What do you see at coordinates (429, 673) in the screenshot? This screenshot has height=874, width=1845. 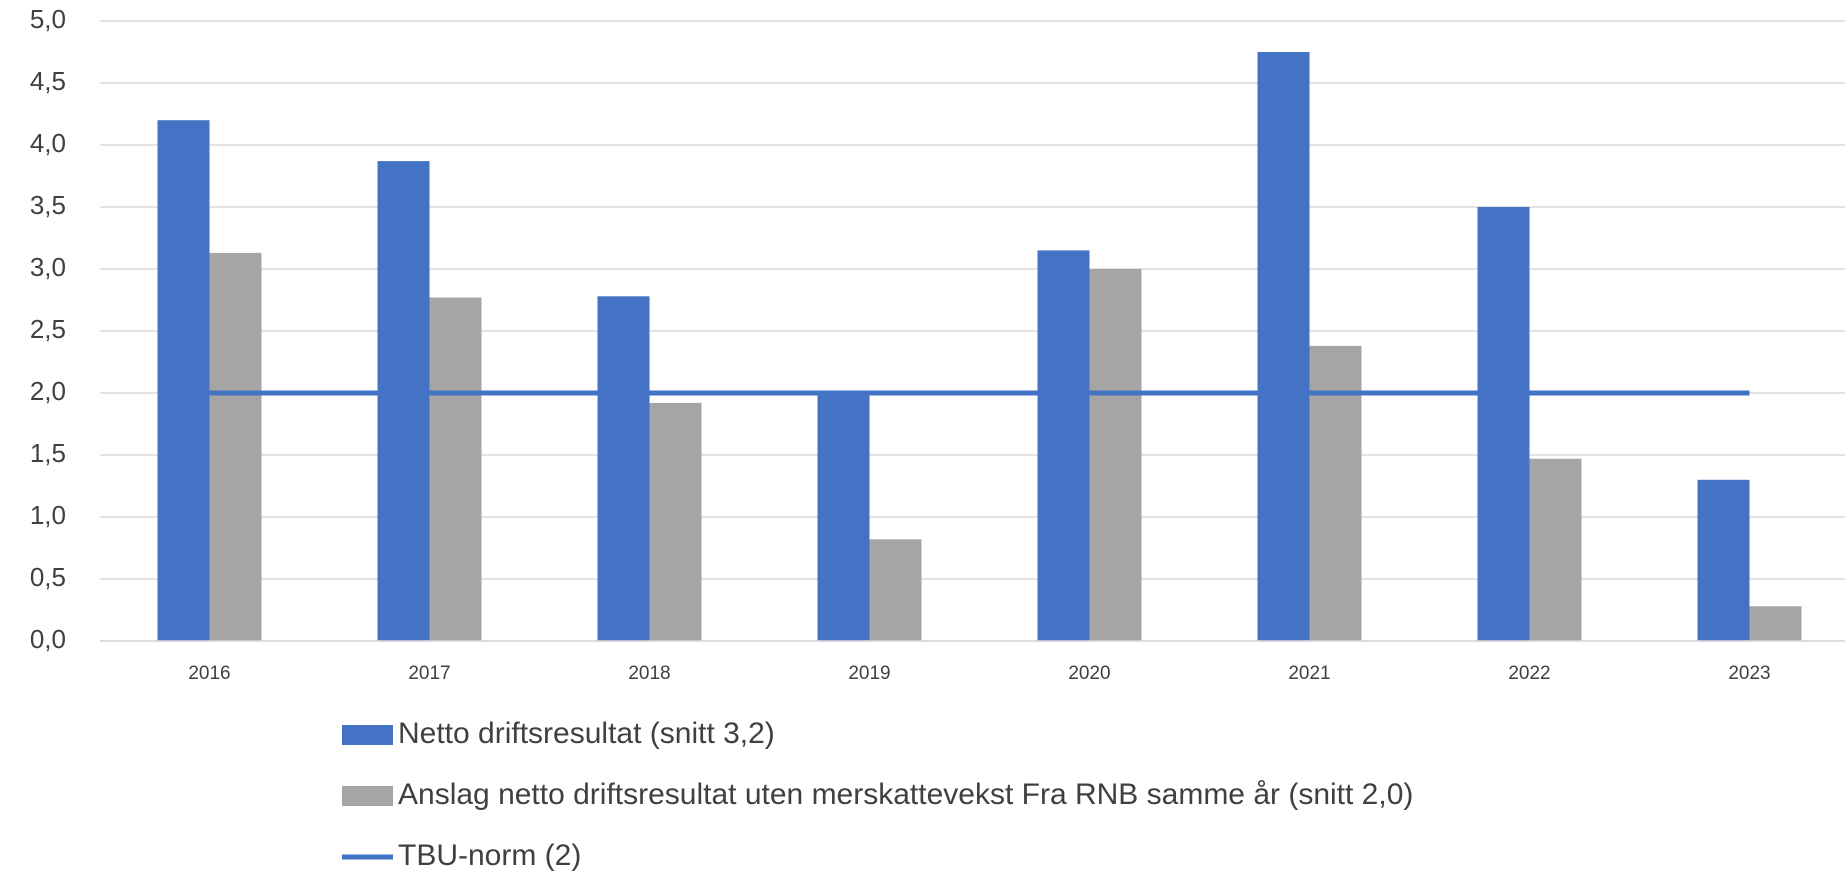 I see `x-tick-label: 2017` at bounding box center [429, 673].